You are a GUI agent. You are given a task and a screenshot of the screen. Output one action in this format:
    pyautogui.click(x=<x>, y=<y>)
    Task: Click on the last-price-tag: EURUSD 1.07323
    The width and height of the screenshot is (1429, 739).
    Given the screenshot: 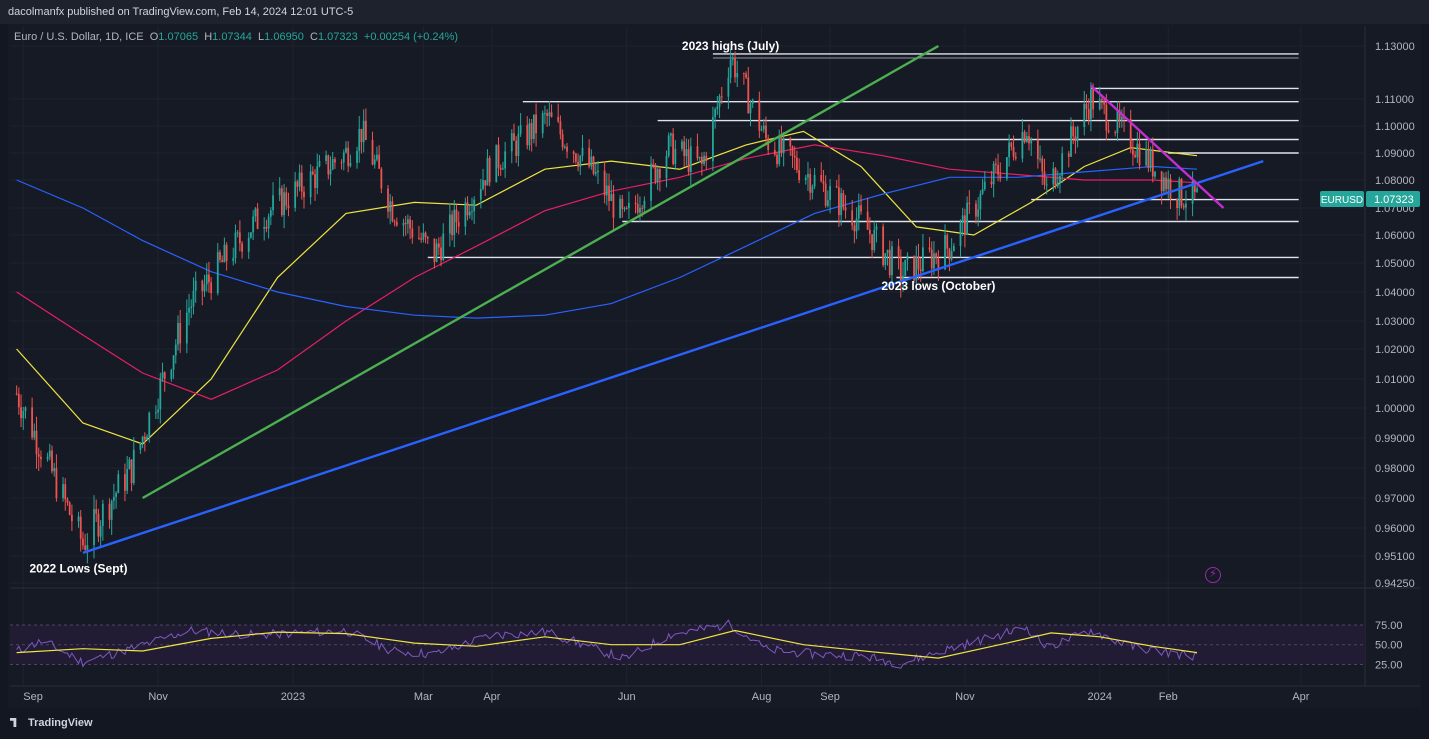 What is the action you would take?
    pyautogui.click(x=1370, y=198)
    